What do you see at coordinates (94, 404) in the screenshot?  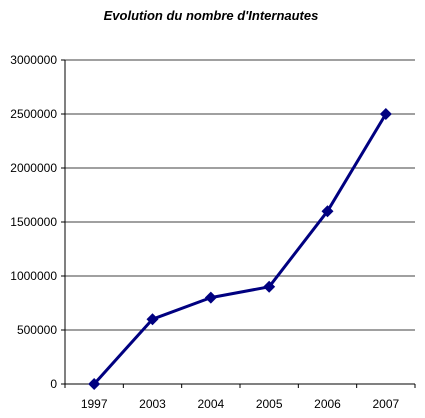 I see `x-tick-label: 1997` at bounding box center [94, 404].